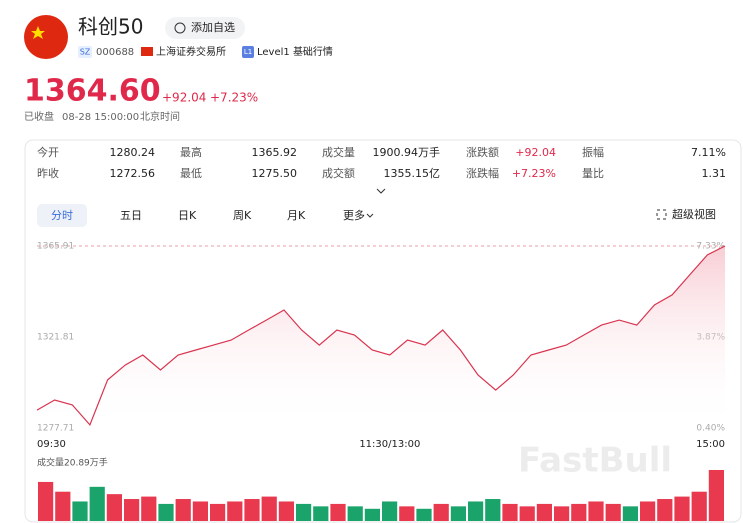 The height and width of the screenshot is (523, 743). Describe the element at coordinates (694, 214) in the screenshot. I see `fullscreen: 超级视图` at that location.